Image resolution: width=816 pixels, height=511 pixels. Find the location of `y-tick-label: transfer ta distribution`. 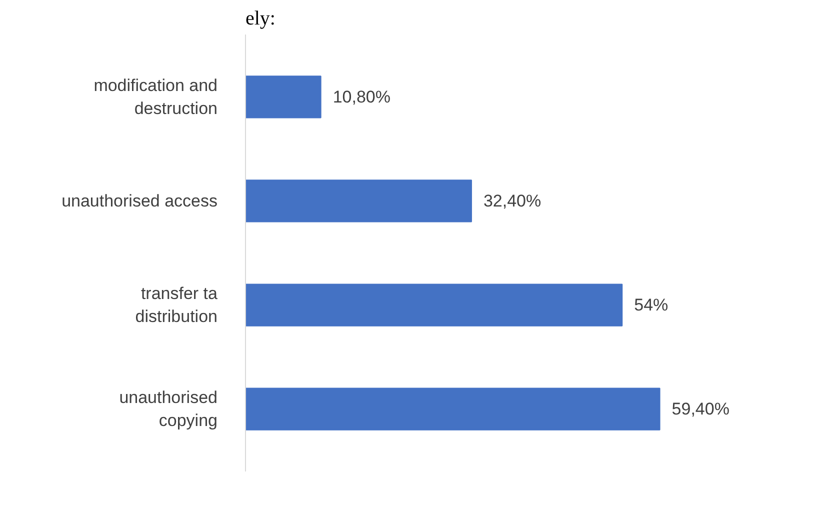

y-tick-label: transfer ta distribution is located at coordinates (176, 305).